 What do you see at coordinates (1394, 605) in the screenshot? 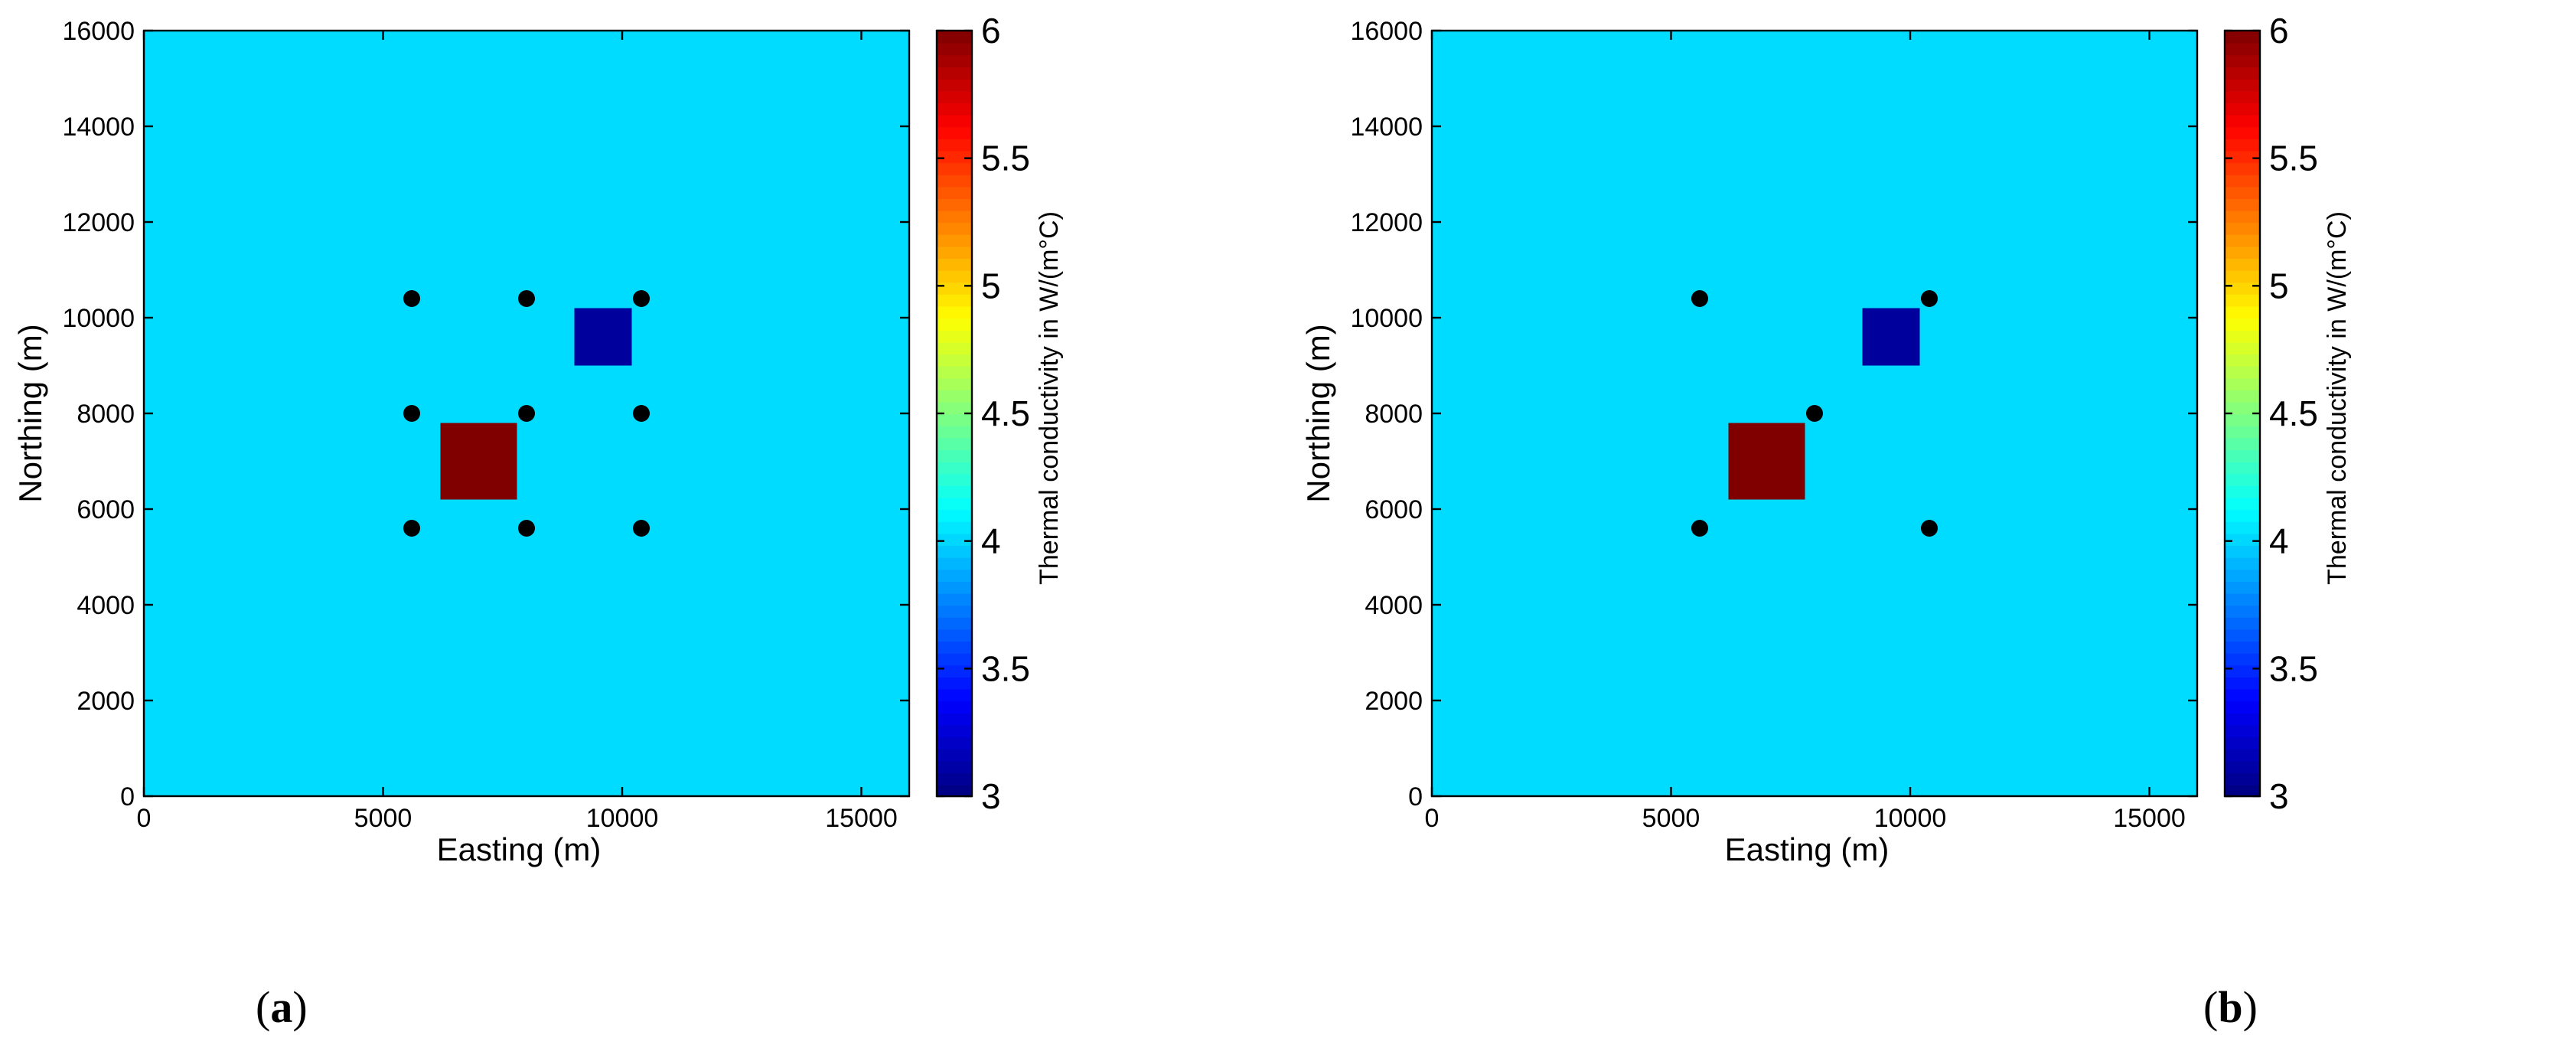
I see `y-tick-label: 4000` at bounding box center [1394, 605].